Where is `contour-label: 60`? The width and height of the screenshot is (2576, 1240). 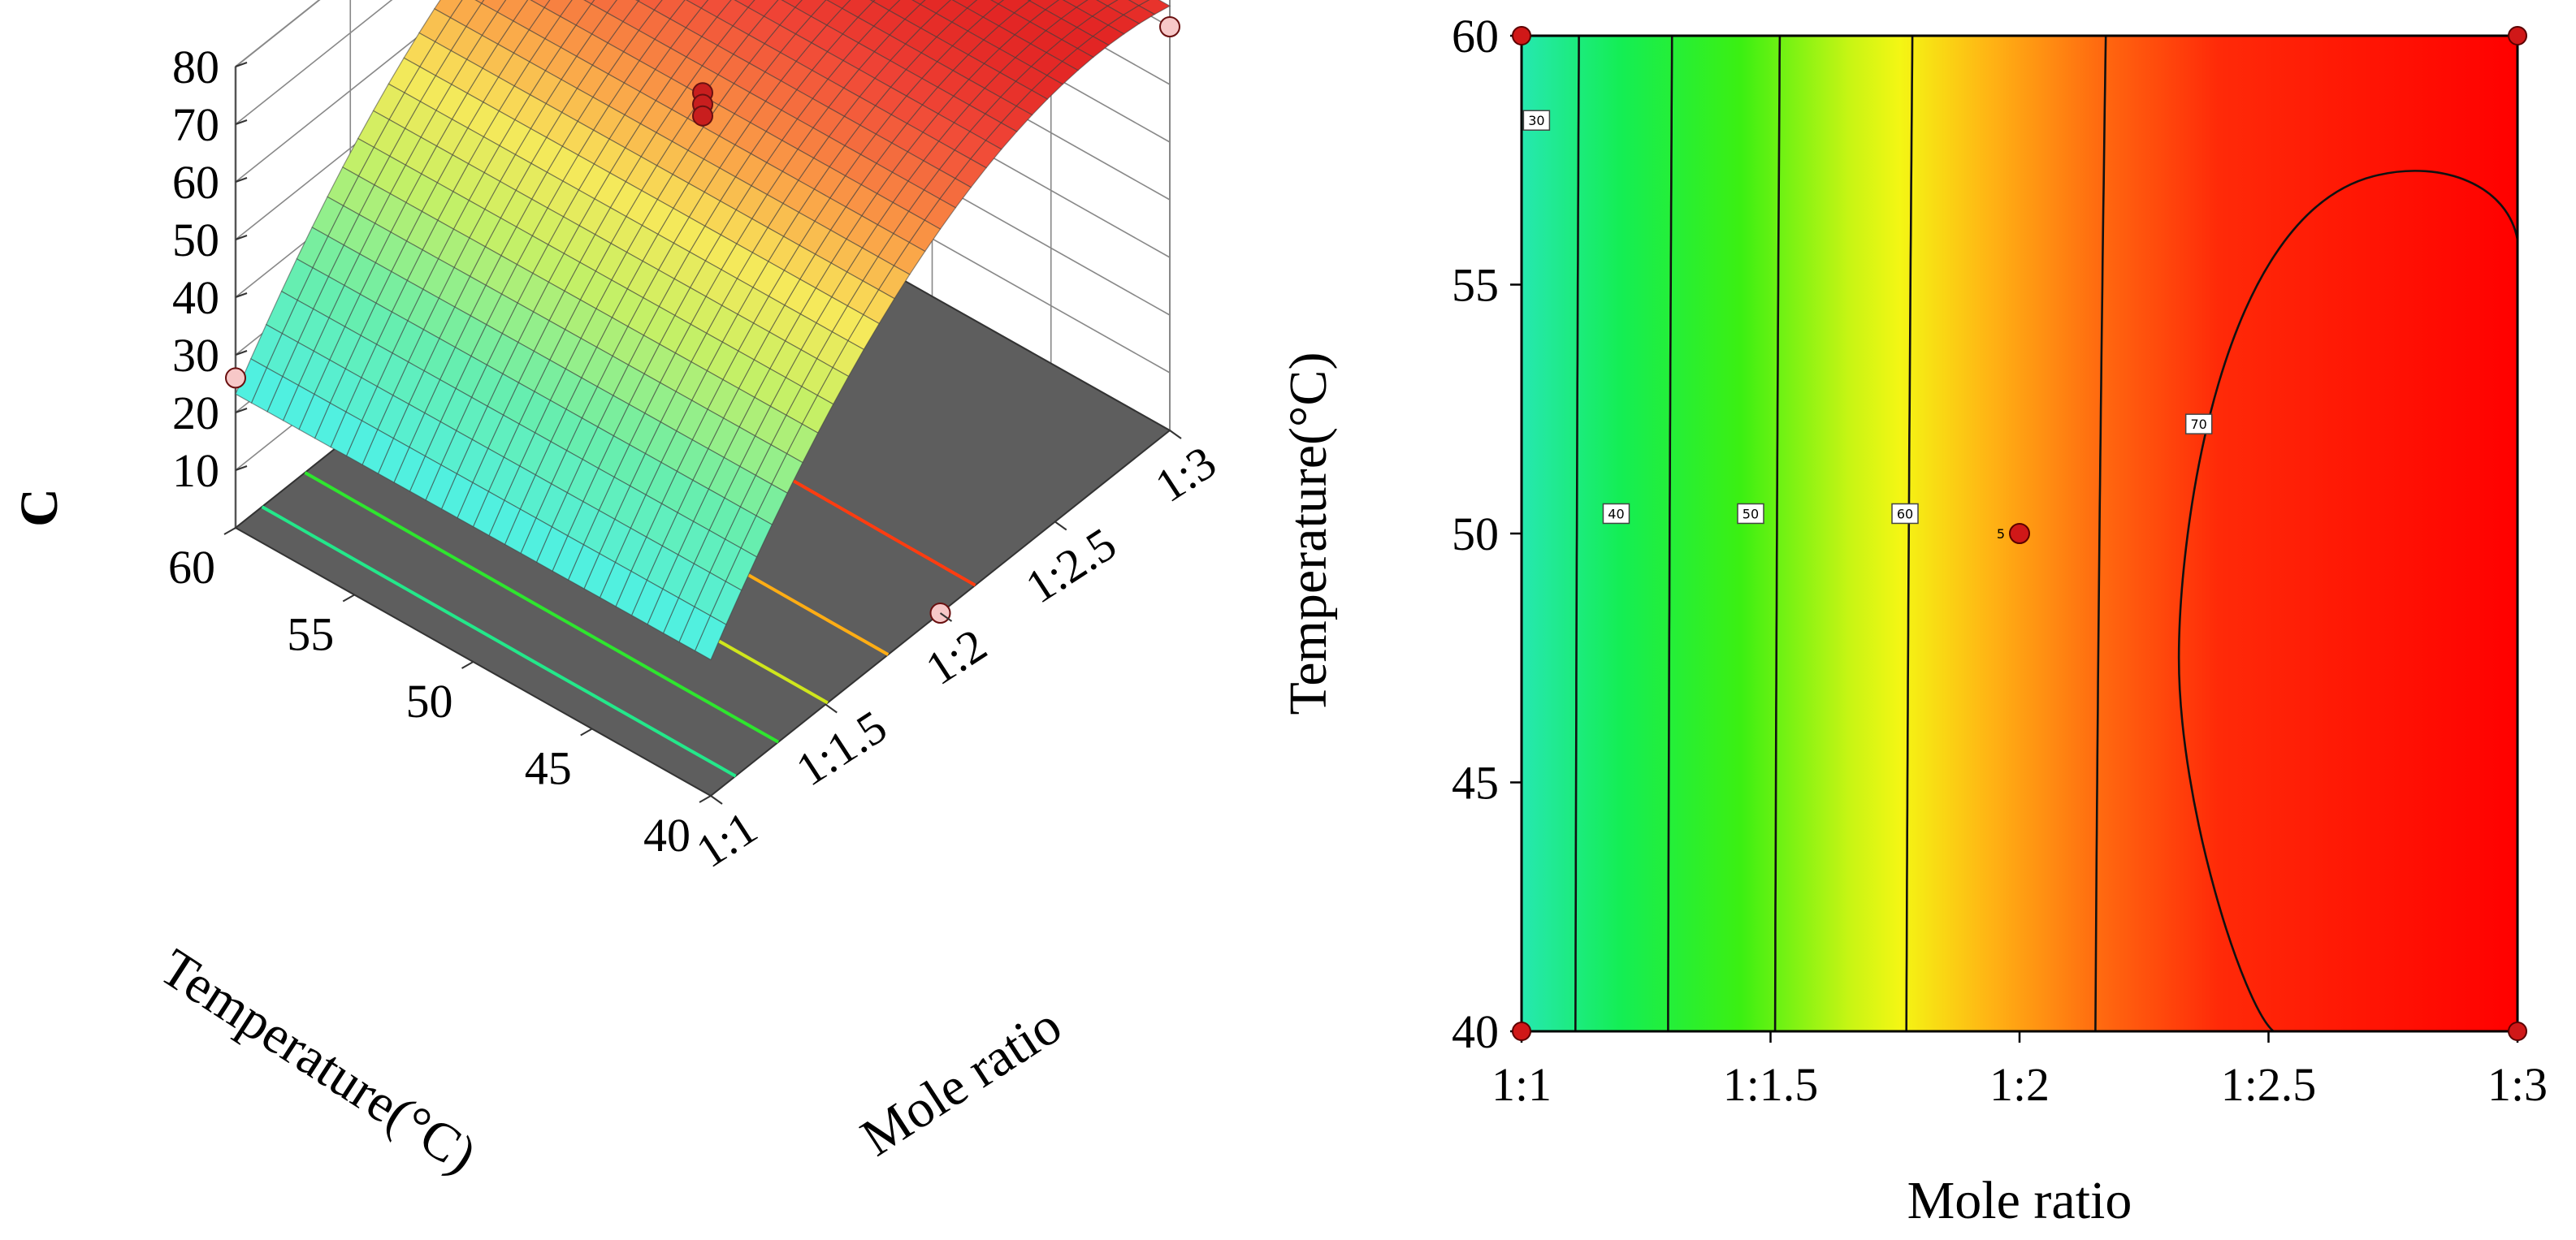 contour-label: 60 is located at coordinates (1905, 513).